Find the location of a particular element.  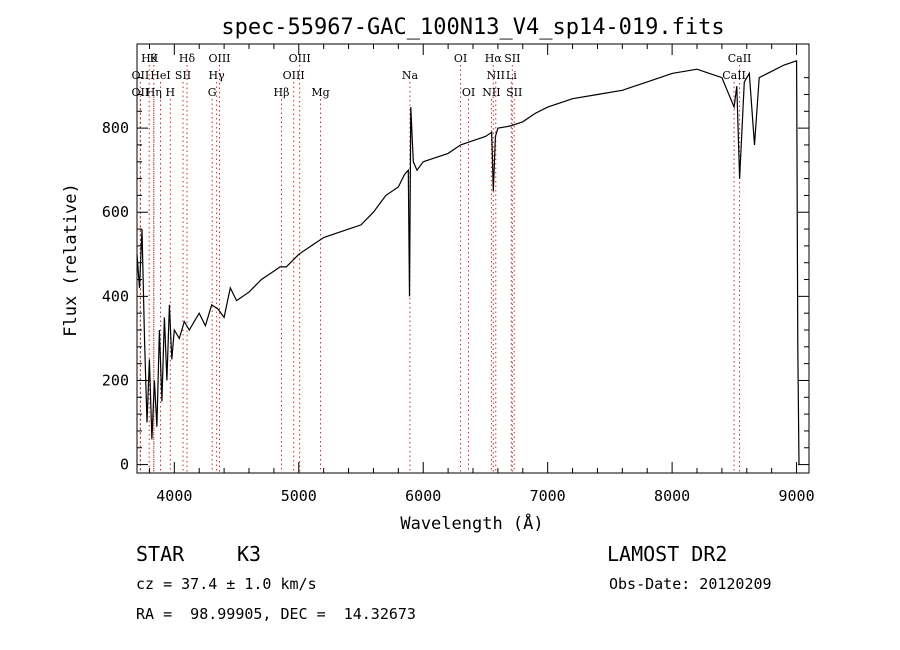

x-tick-label: 6000 is located at coordinates (423, 496).